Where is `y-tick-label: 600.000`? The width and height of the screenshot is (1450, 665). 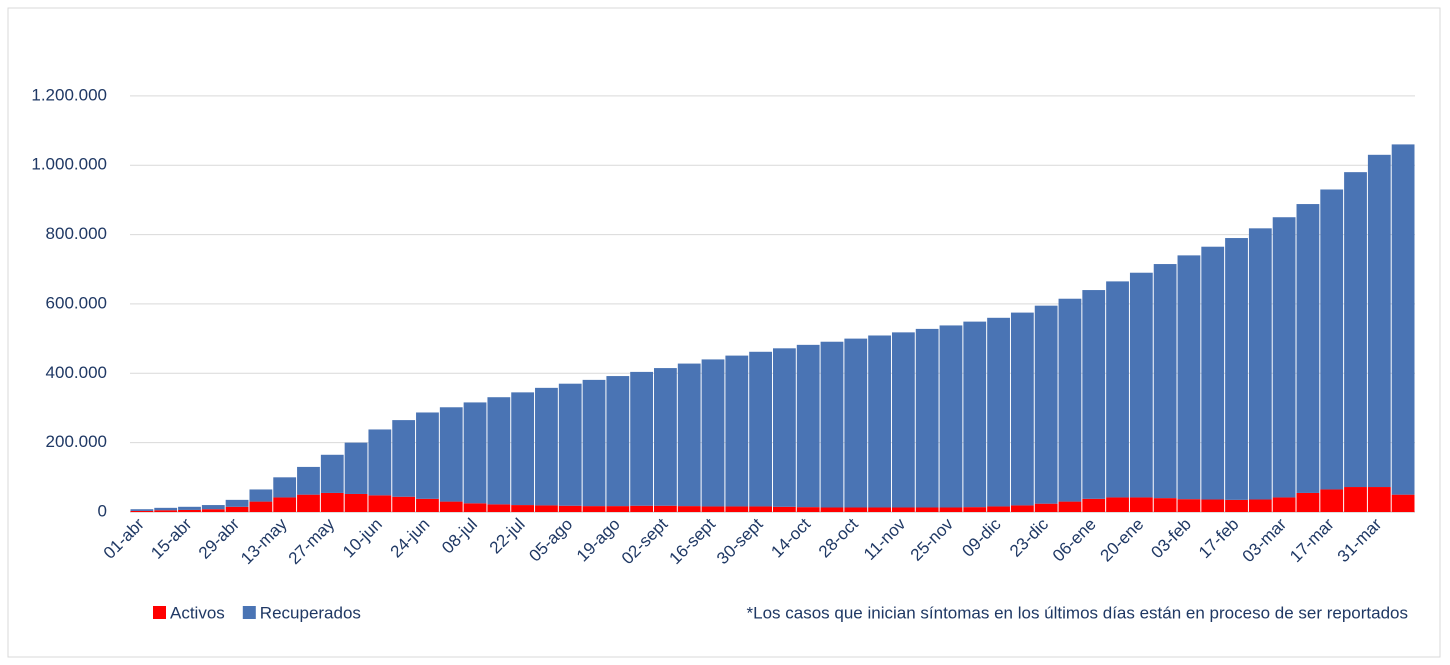 y-tick-label: 600.000 is located at coordinates (76, 302).